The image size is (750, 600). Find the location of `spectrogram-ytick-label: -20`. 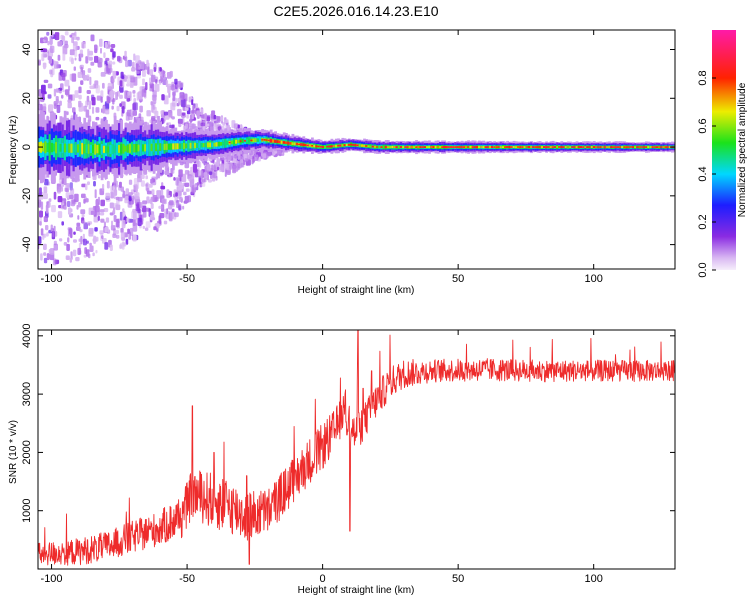

spectrogram-ytick-label: -20 is located at coordinates (27, 196).